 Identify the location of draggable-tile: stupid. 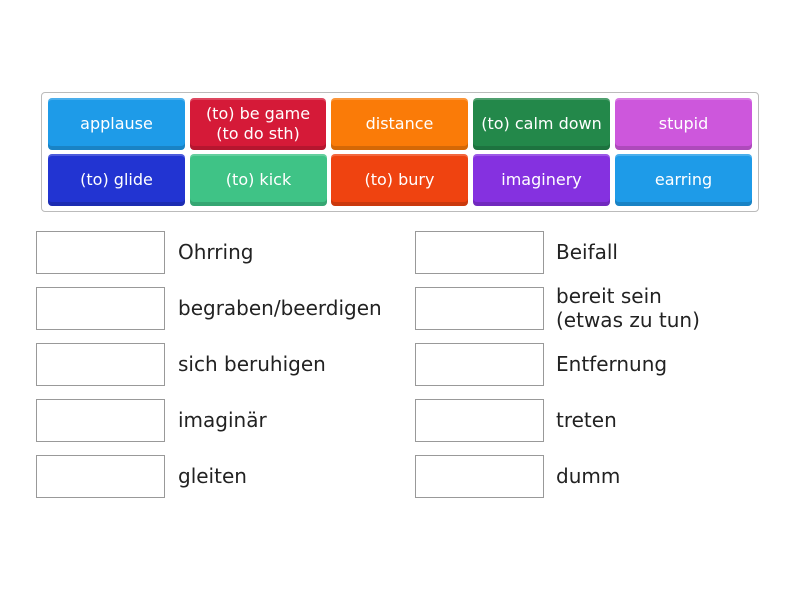
(683, 124).